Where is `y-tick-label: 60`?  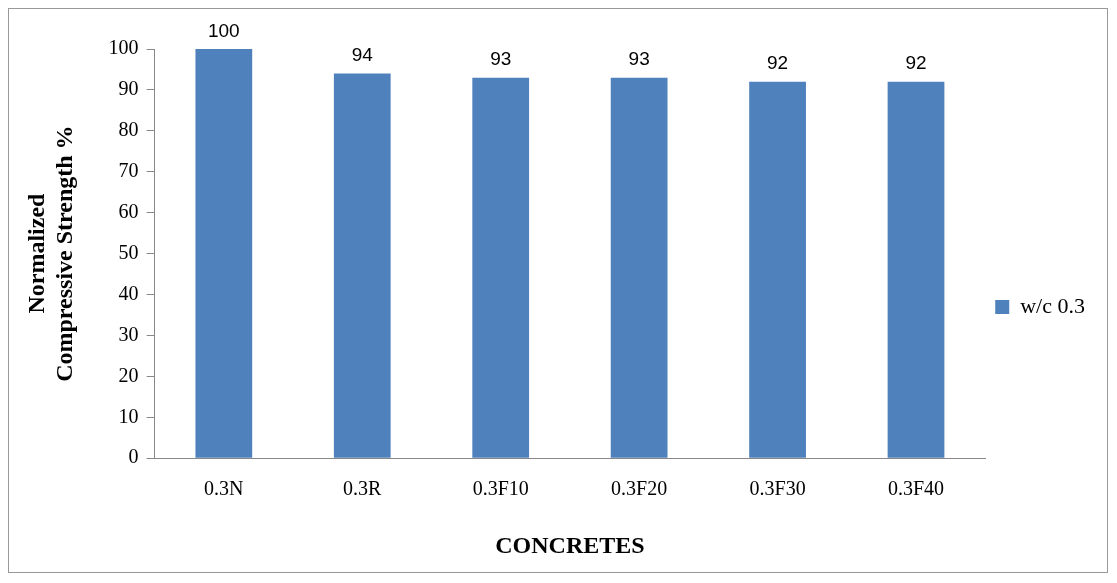
y-tick-label: 60 is located at coordinates (128, 210).